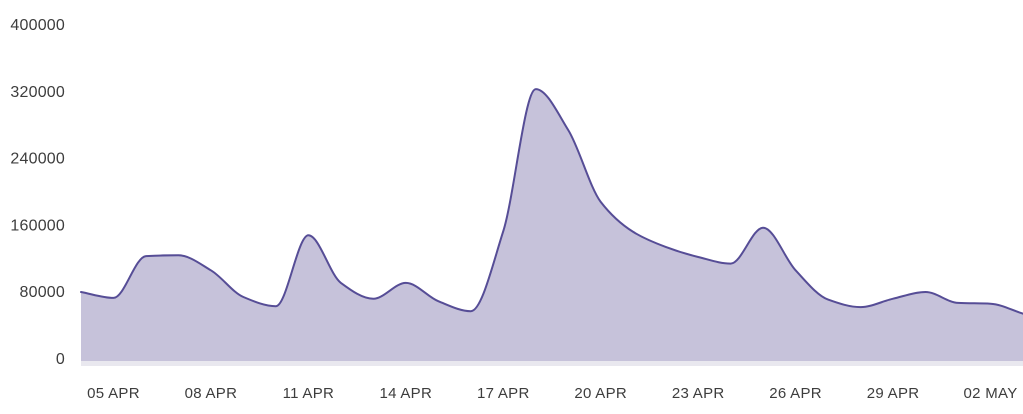 Image resolution: width=1023 pixels, height=414 pixels. What do you see at coordinates (309, 393) in the screenshot?
I see `x-axis-tick-label: 11 APR` at bounding box center [309, 393].